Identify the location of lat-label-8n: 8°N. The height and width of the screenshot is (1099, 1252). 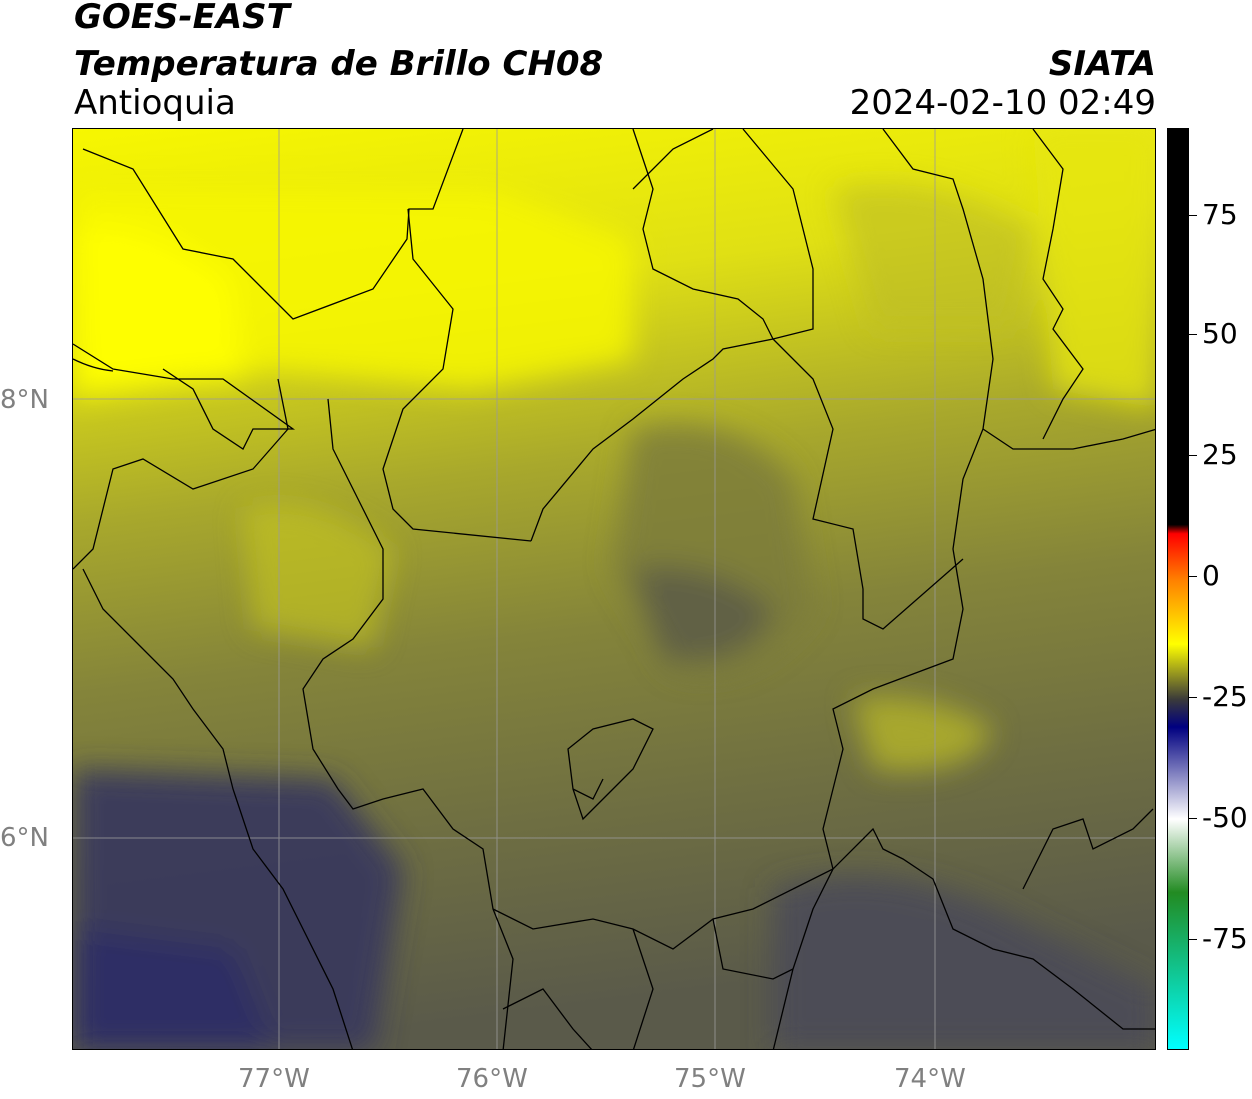
(24, 400).